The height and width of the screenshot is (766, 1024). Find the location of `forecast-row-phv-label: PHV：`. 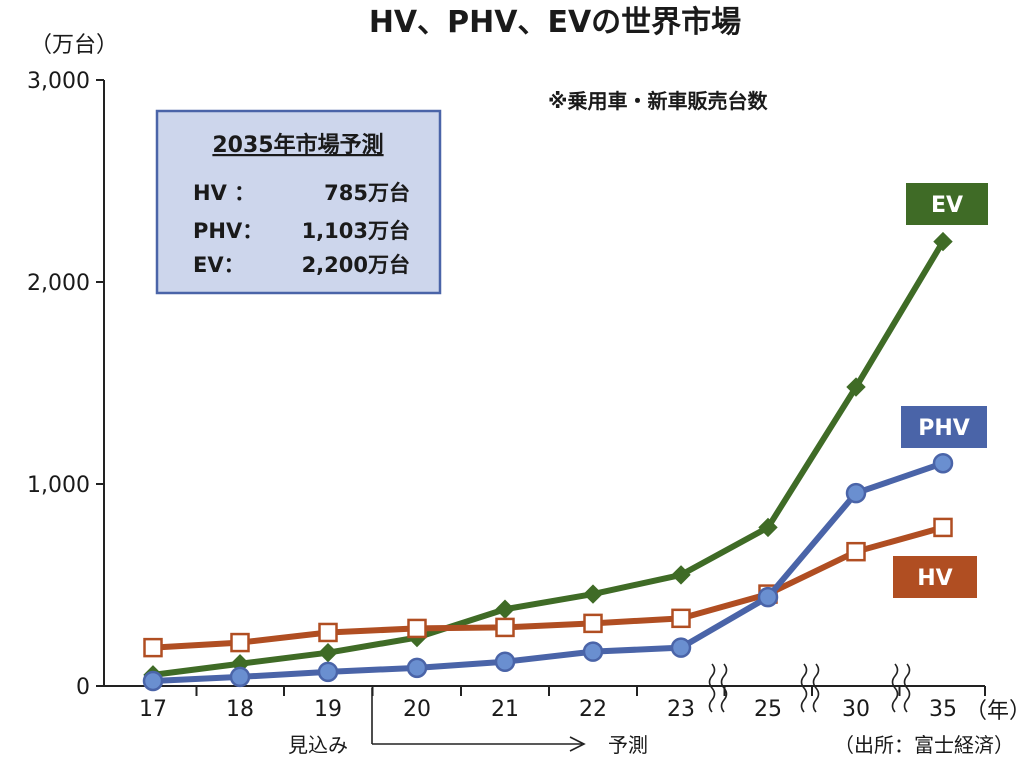

forecast-row-phv-label: PHV： is located at coordinates (228, 231).